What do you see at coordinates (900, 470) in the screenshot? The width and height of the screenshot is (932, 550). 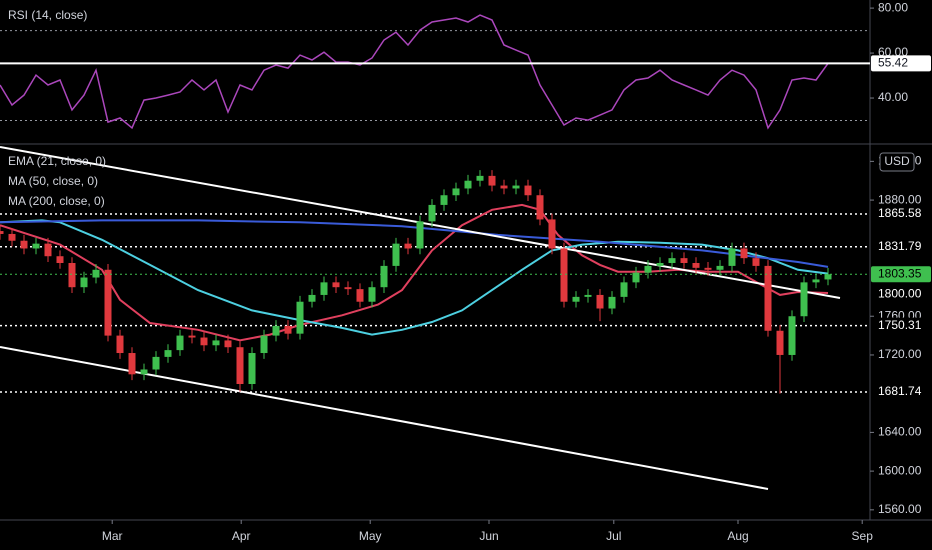 I see `y-tick-label: 1600.00` at bounding box center [900, 470].